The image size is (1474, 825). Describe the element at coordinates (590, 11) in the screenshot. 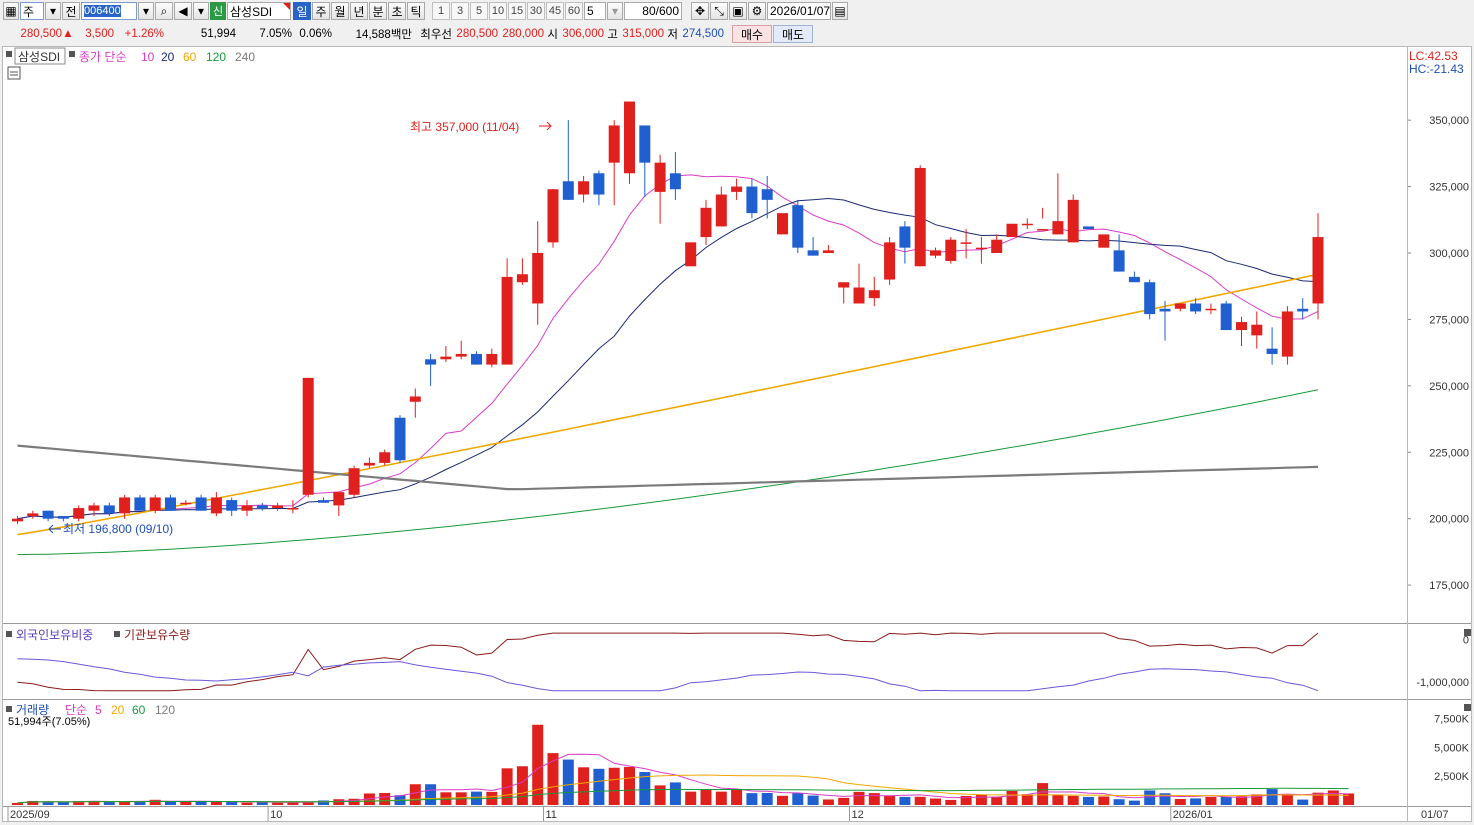

I see `count-value: 5` at that location.